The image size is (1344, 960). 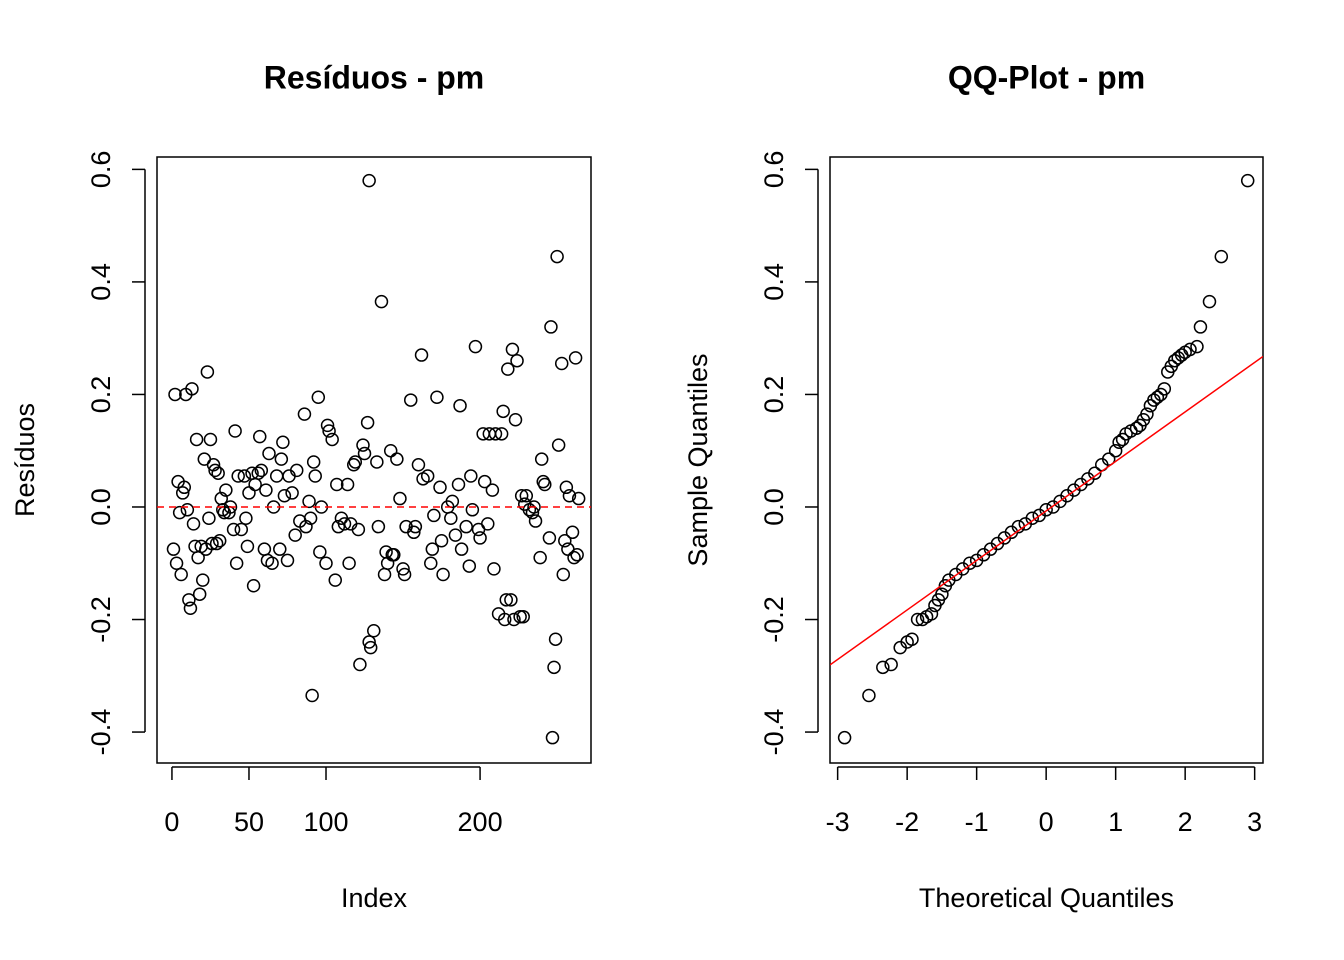 I want to click on x-tick-label: 3, so click(x=1254, y=822).